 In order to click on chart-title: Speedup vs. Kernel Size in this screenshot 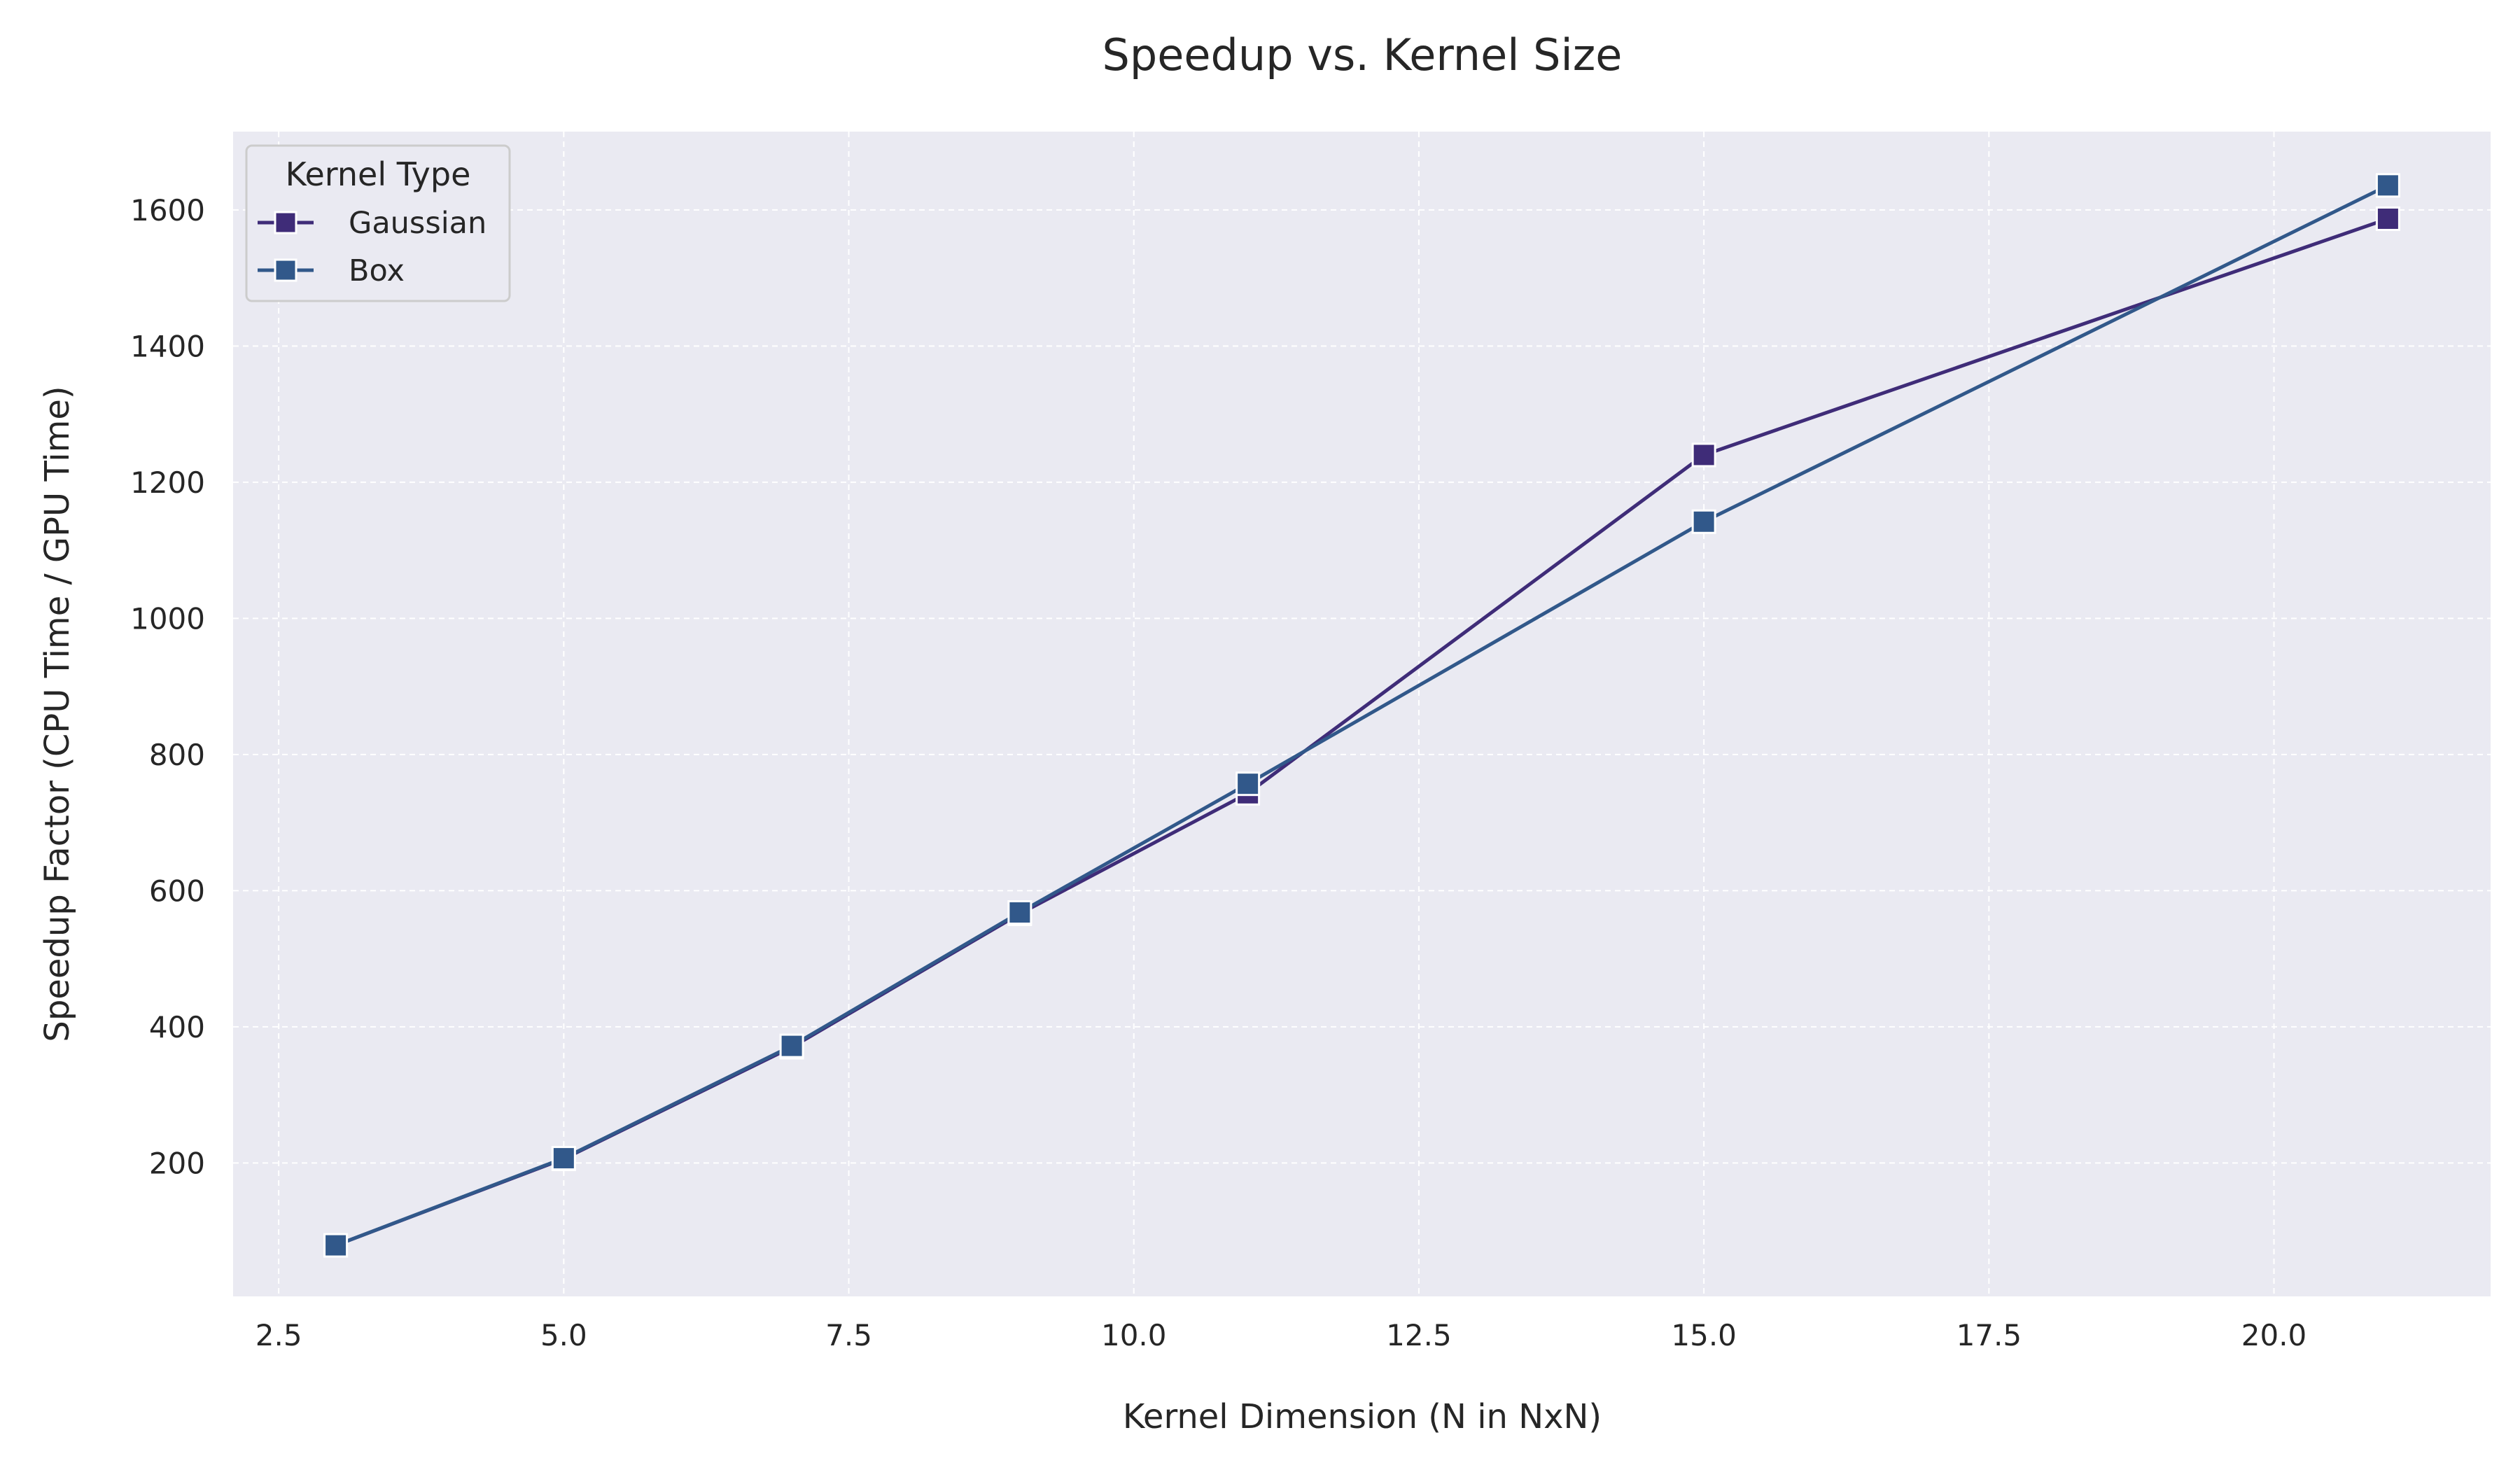, I will do `click(1362, 54)`.